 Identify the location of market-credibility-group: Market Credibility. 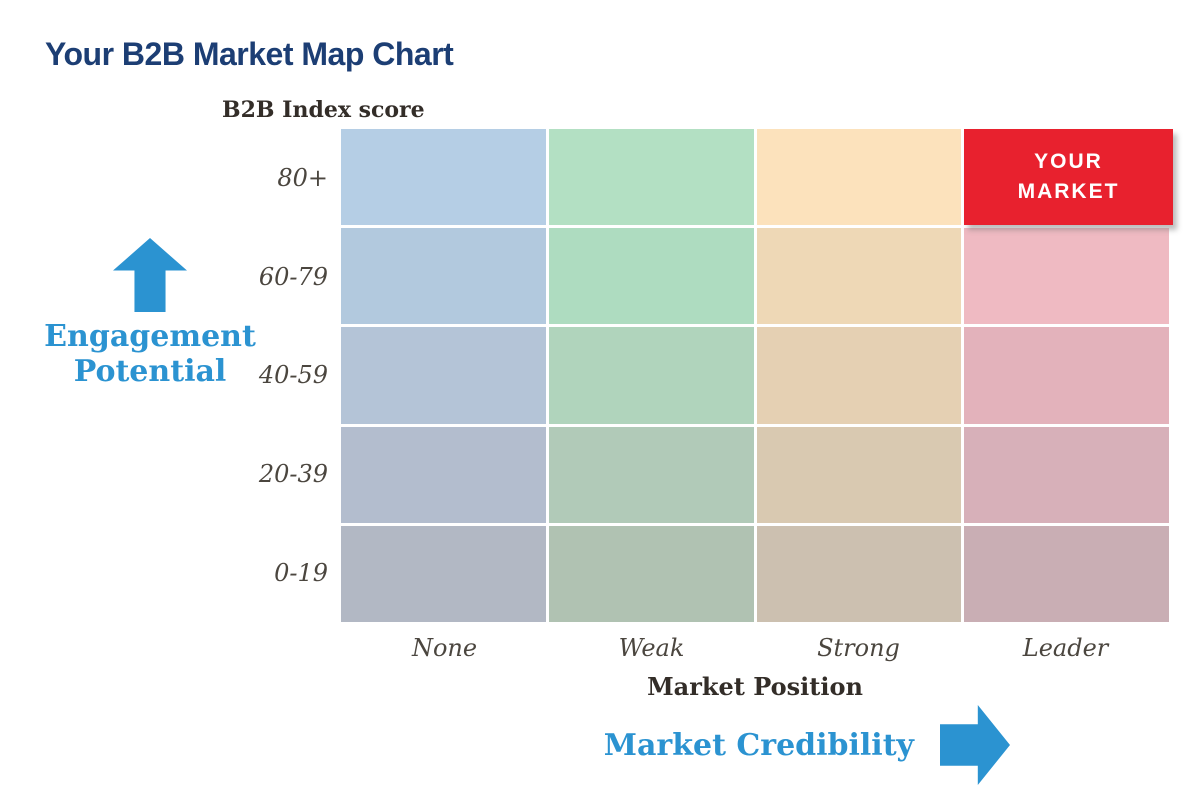
(785, 745).